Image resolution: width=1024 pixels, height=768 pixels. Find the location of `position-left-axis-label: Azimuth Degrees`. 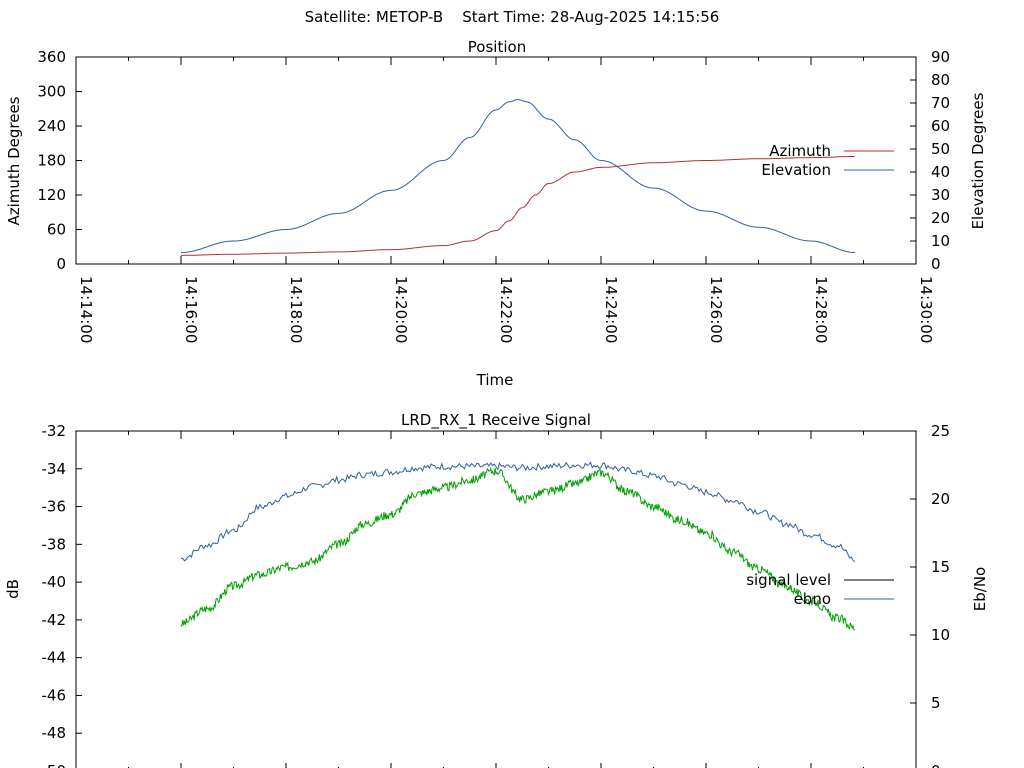

position-left-axis-label: Azimuth Degrees is located at coordinates (14, 160).